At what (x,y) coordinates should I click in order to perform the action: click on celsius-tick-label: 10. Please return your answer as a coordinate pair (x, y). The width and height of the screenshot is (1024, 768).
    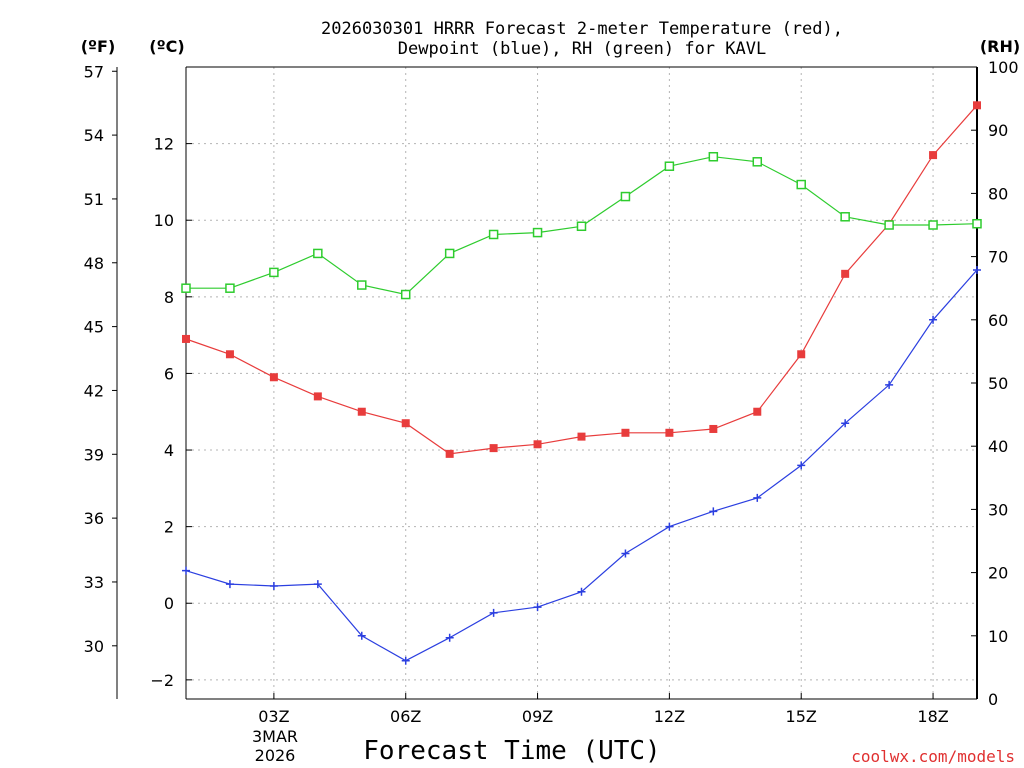
    Looking at the image, I should click on (164, 220).